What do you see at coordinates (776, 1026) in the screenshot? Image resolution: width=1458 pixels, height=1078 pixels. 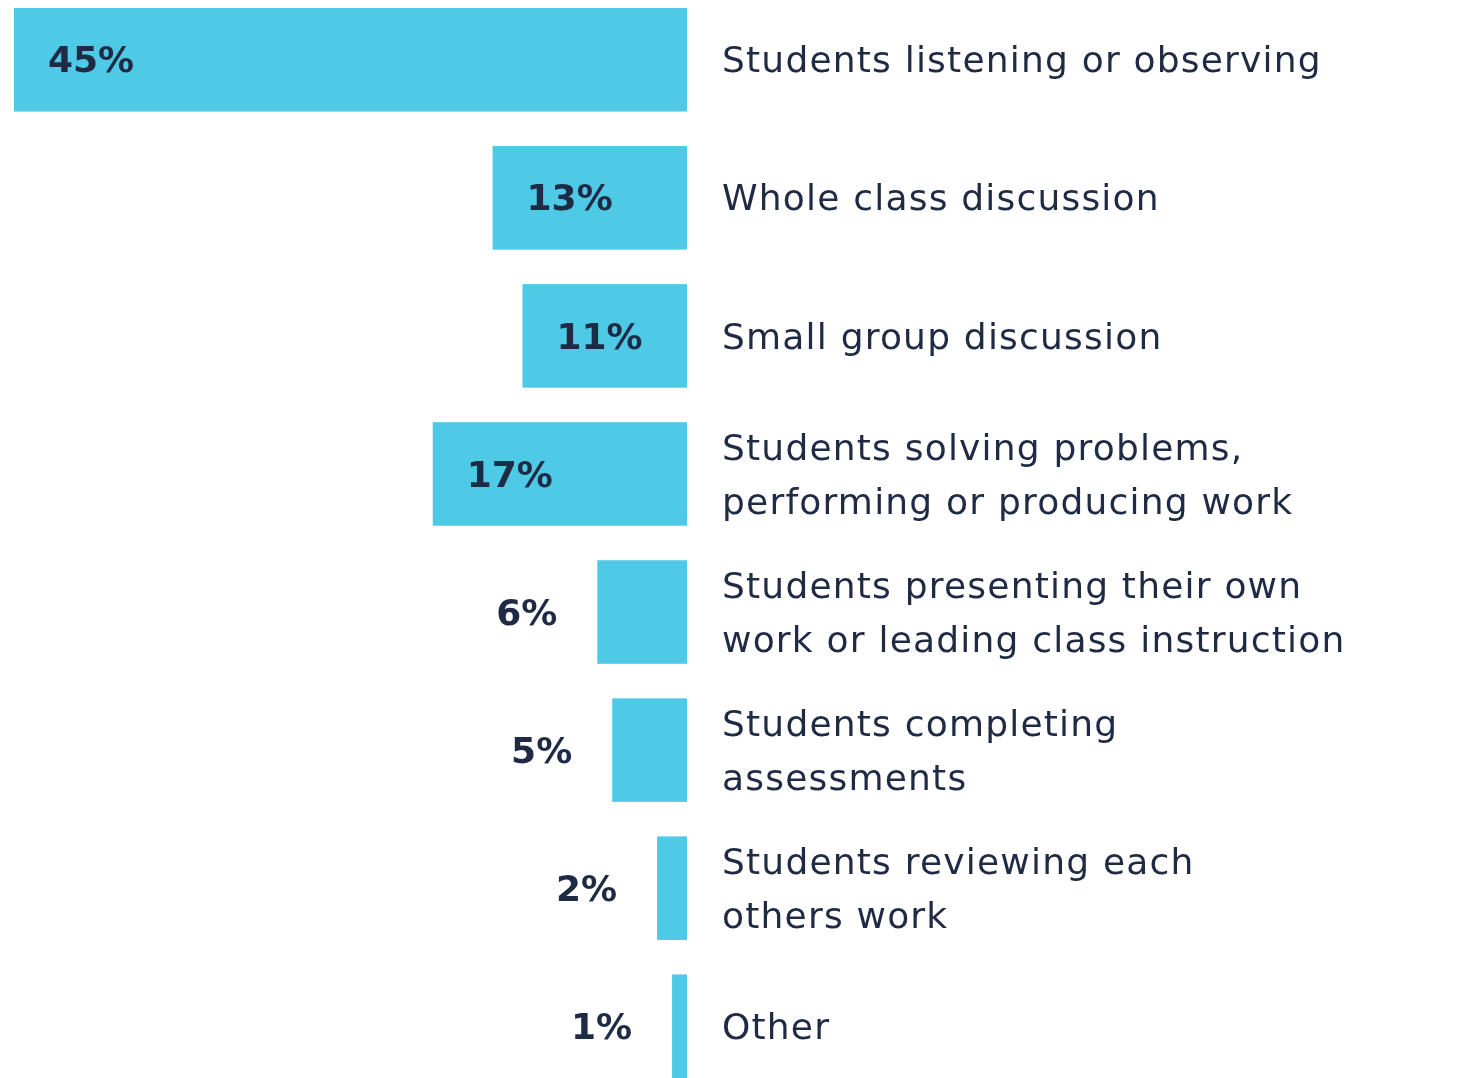 I see `y-tick-label: Other` at bounding box center [776, 1026].